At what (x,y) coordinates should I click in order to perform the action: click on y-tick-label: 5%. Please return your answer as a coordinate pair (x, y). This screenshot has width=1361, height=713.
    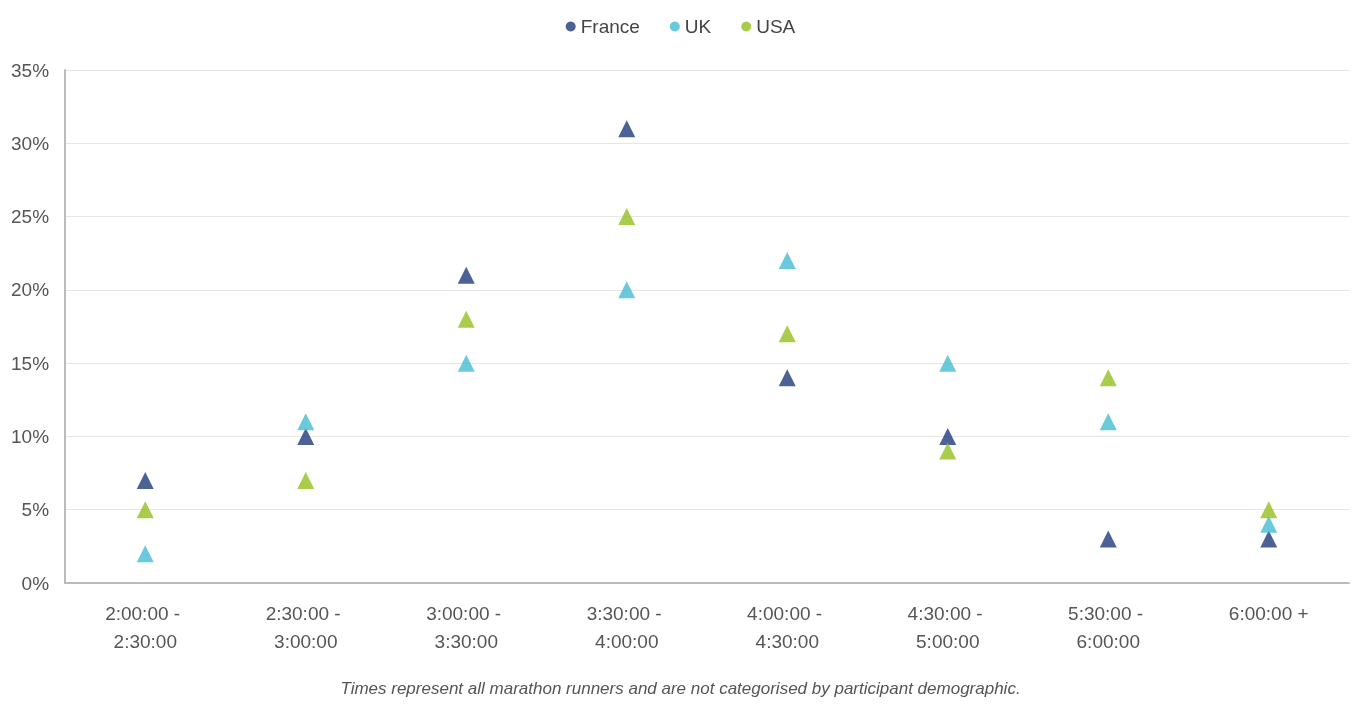
    Looking at the image, I should click on (35, 510).